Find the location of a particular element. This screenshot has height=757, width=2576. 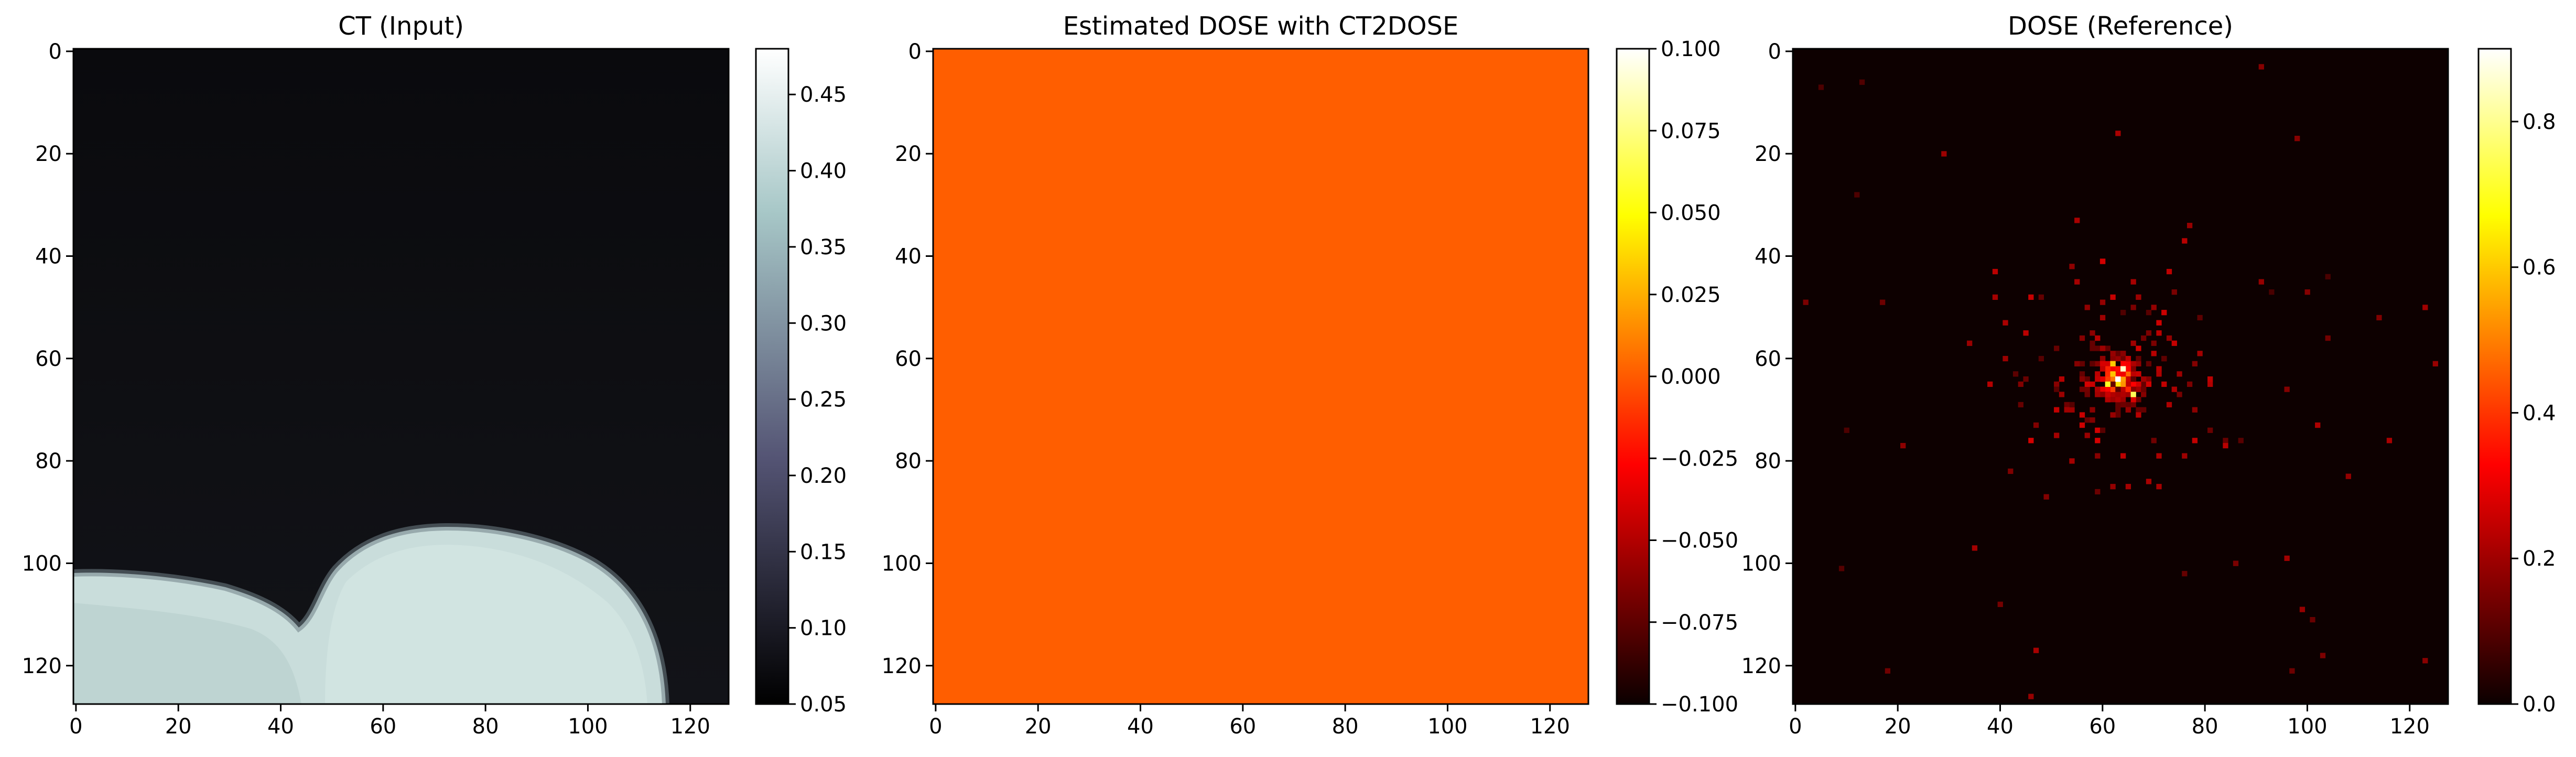

colorbar-tick-label: 0.30 is located at coordinates (823, 324).